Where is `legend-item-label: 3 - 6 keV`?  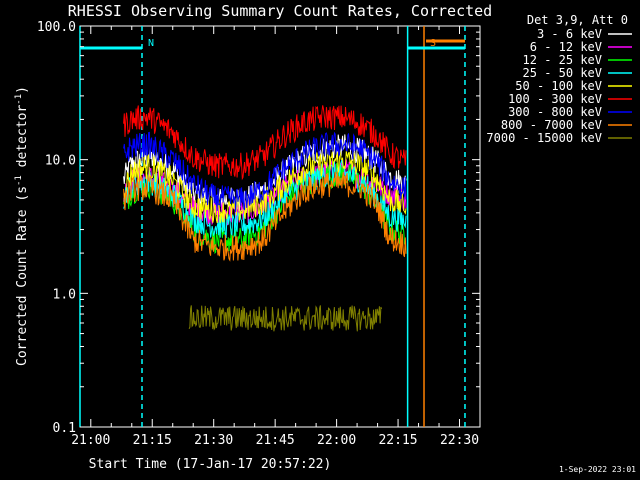 legend-item-label: 3 - 6 keV is located at coordinates (569, 34).